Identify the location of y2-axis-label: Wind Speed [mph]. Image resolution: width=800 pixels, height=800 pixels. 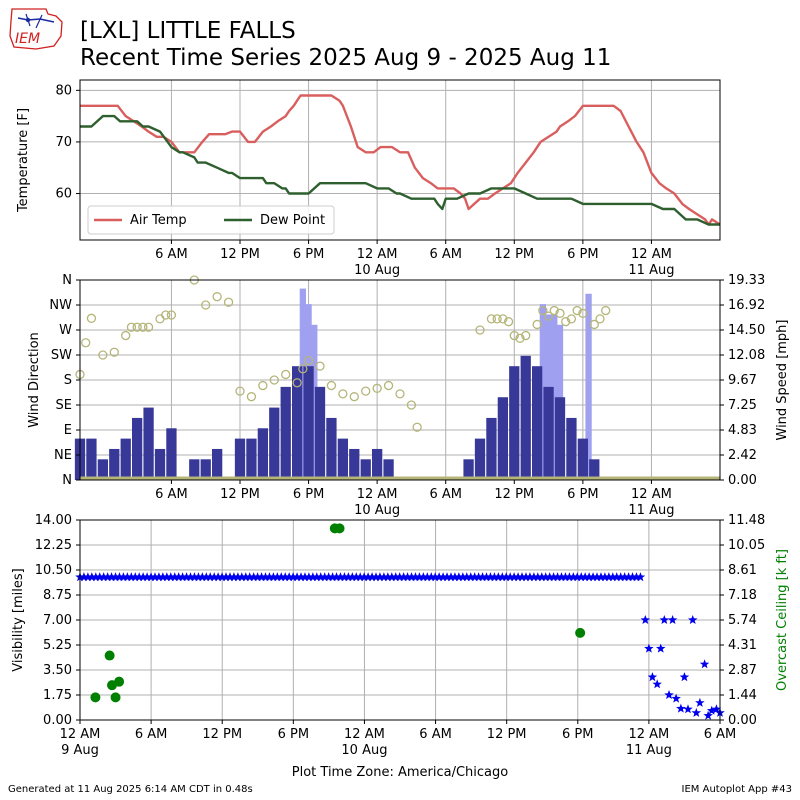
(782, 380).